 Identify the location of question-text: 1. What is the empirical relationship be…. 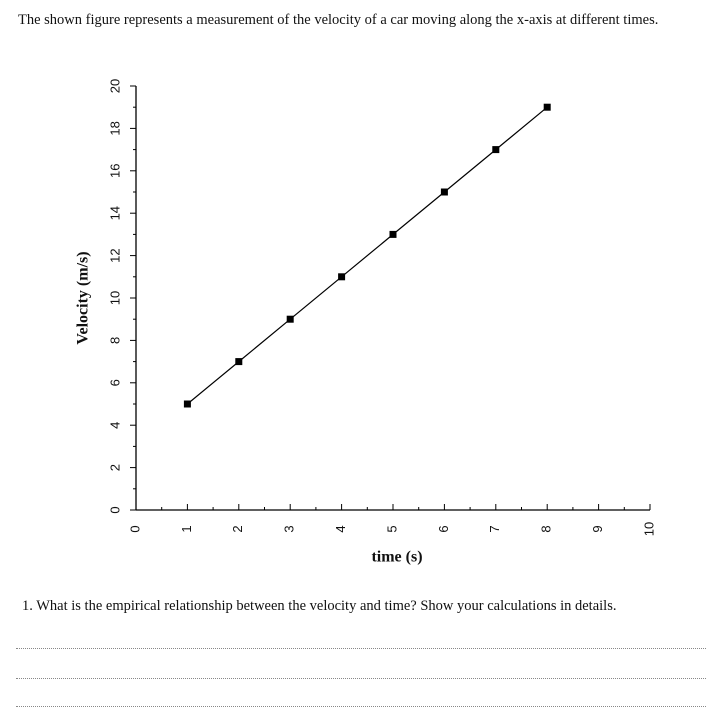
(319, 606).